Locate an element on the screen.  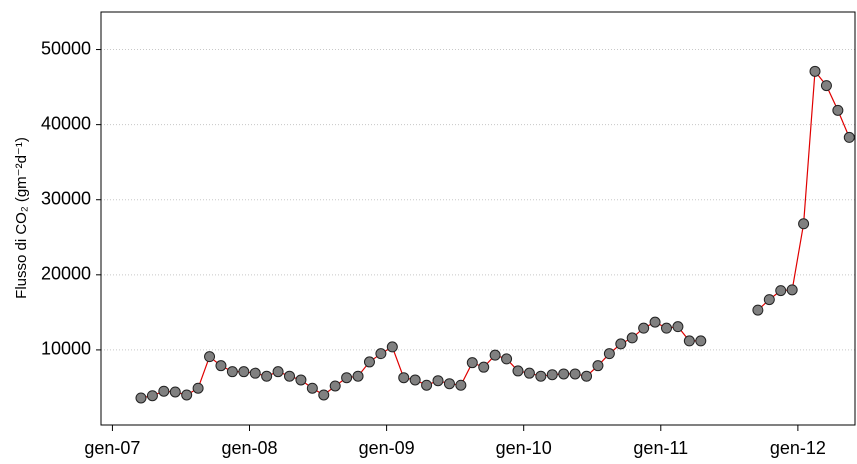
x-tick-label: gen-08 is located at coordinates (249, 448).